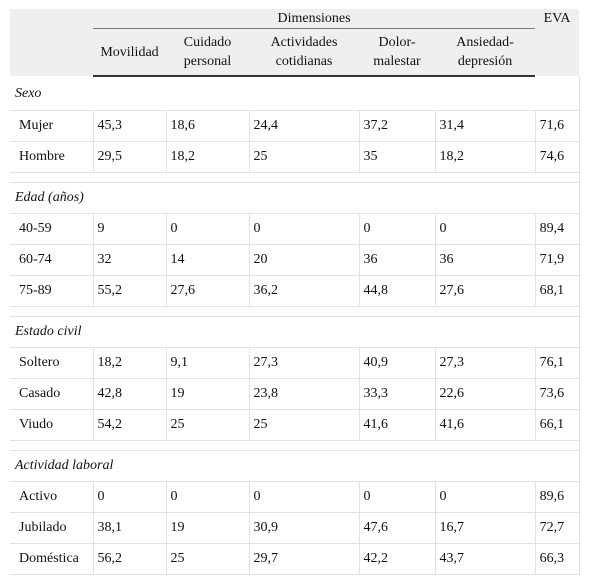 The image size is (590, 576). I want to click on row-label: Jubilado, so click(51, 528).